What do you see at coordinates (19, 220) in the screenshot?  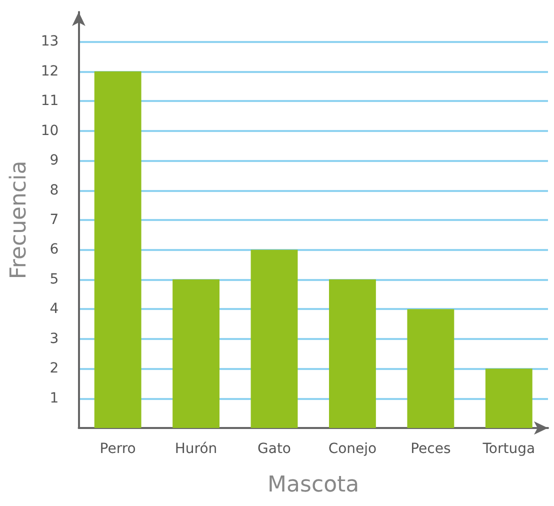 I see `y-axis-title: Frecuencia` at bounding box center [19, 220].